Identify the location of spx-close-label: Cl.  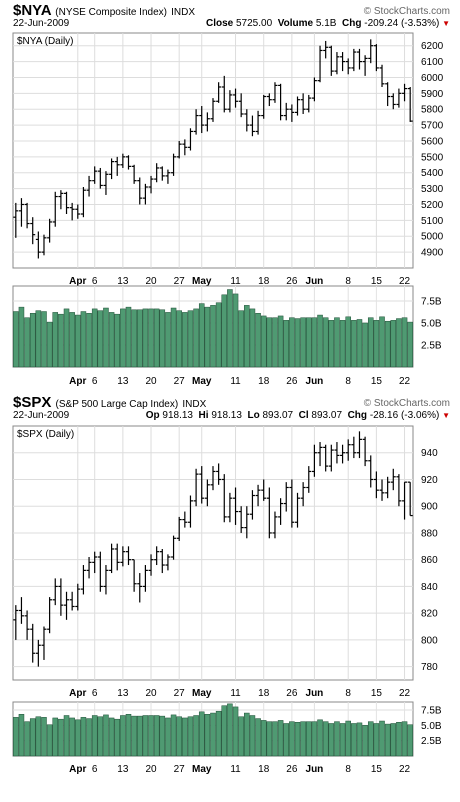
(303, 415).